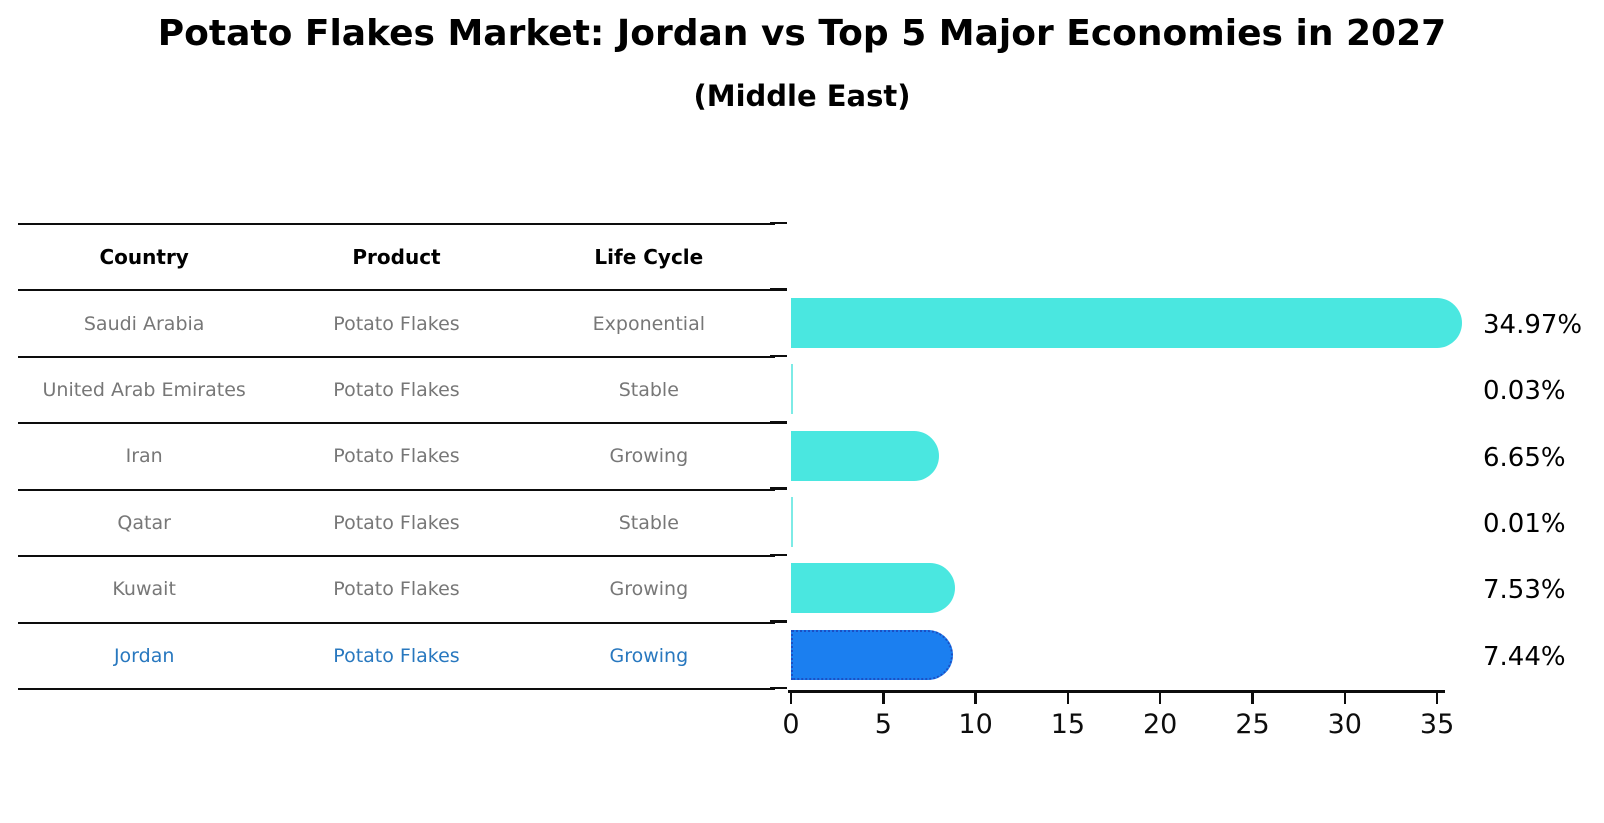 This screenshot has width=1604, height=823. What do you see at coordinates (975, 724) in the screenshot?
I see `x-tick-label: 10` at bounding box center [975, 724].